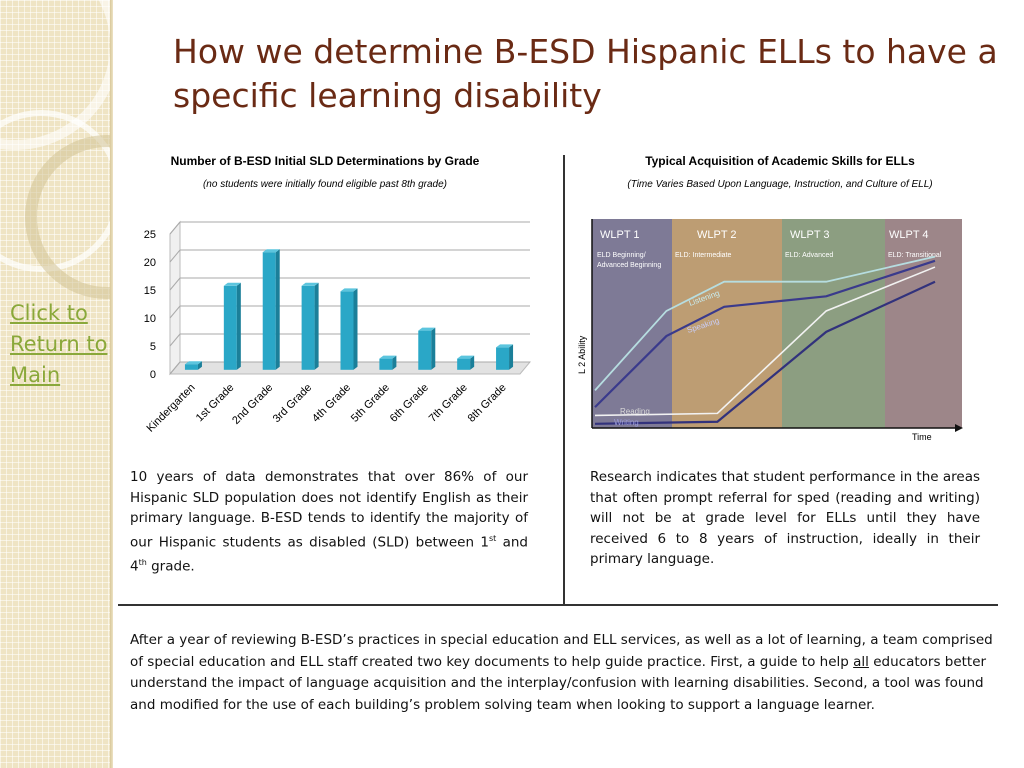  What do you see at coordinates (620, 235) in the screenshot?
I see `wlpt-band-name: WLPT 1` at bounding box center [620, 235].